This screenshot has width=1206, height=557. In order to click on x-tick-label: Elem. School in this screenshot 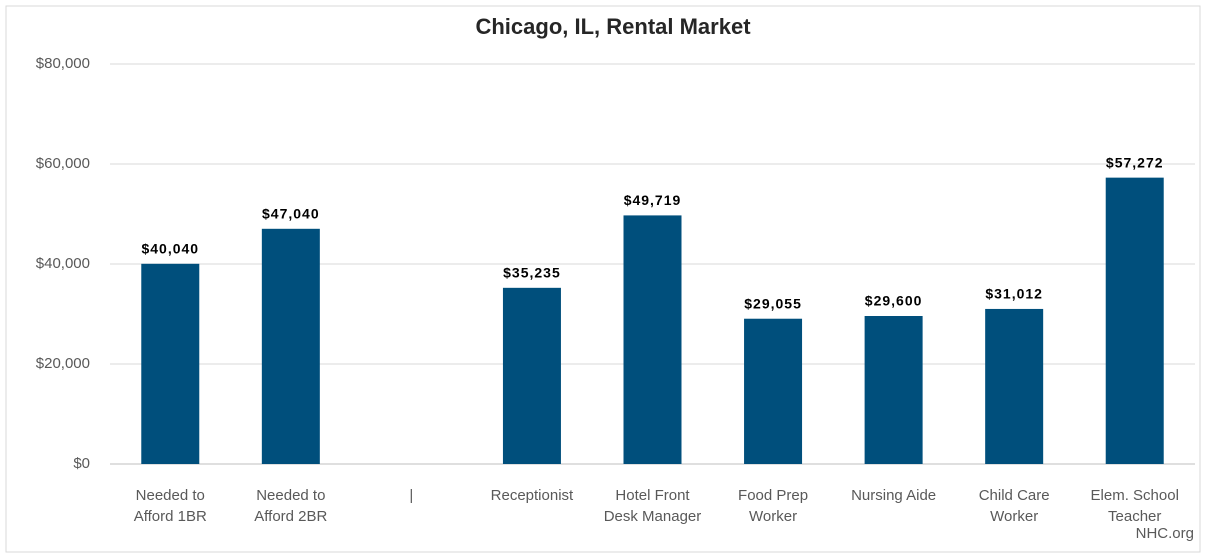, I will do `click(1135, 495)`.